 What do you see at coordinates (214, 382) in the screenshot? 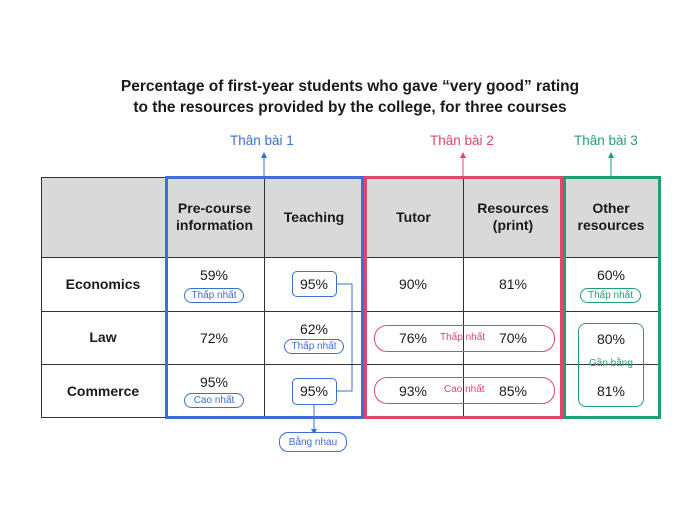
I see `cell-commerce-precourse: 95%` at bounding box center [214, 382].